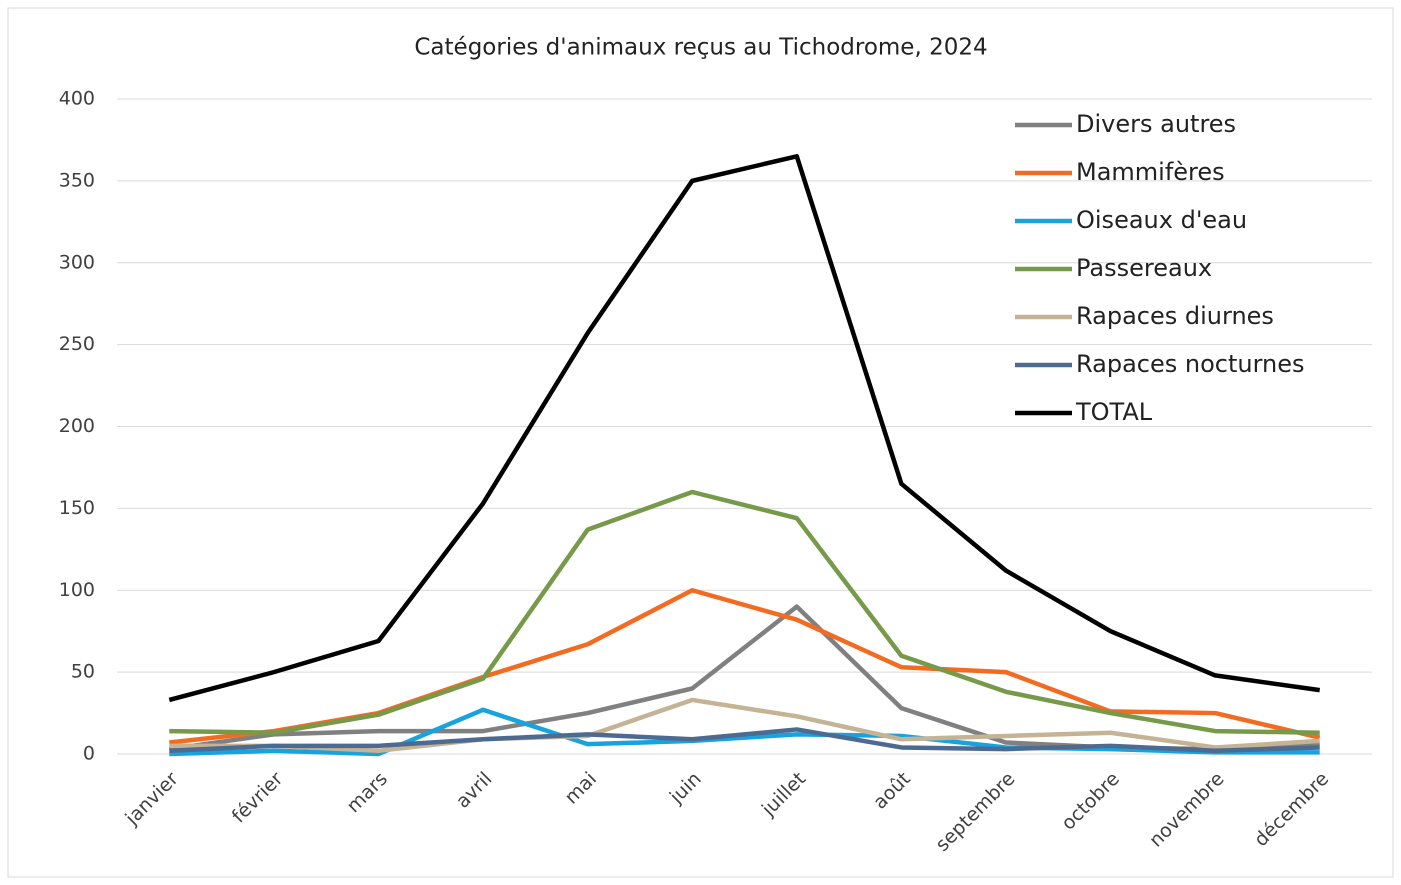 The width and height of the screenshot is (1401, 885). Describe the element at coordinates (1150, 172) in the screenshot. I see `legend-label: Mammifères` at that location.